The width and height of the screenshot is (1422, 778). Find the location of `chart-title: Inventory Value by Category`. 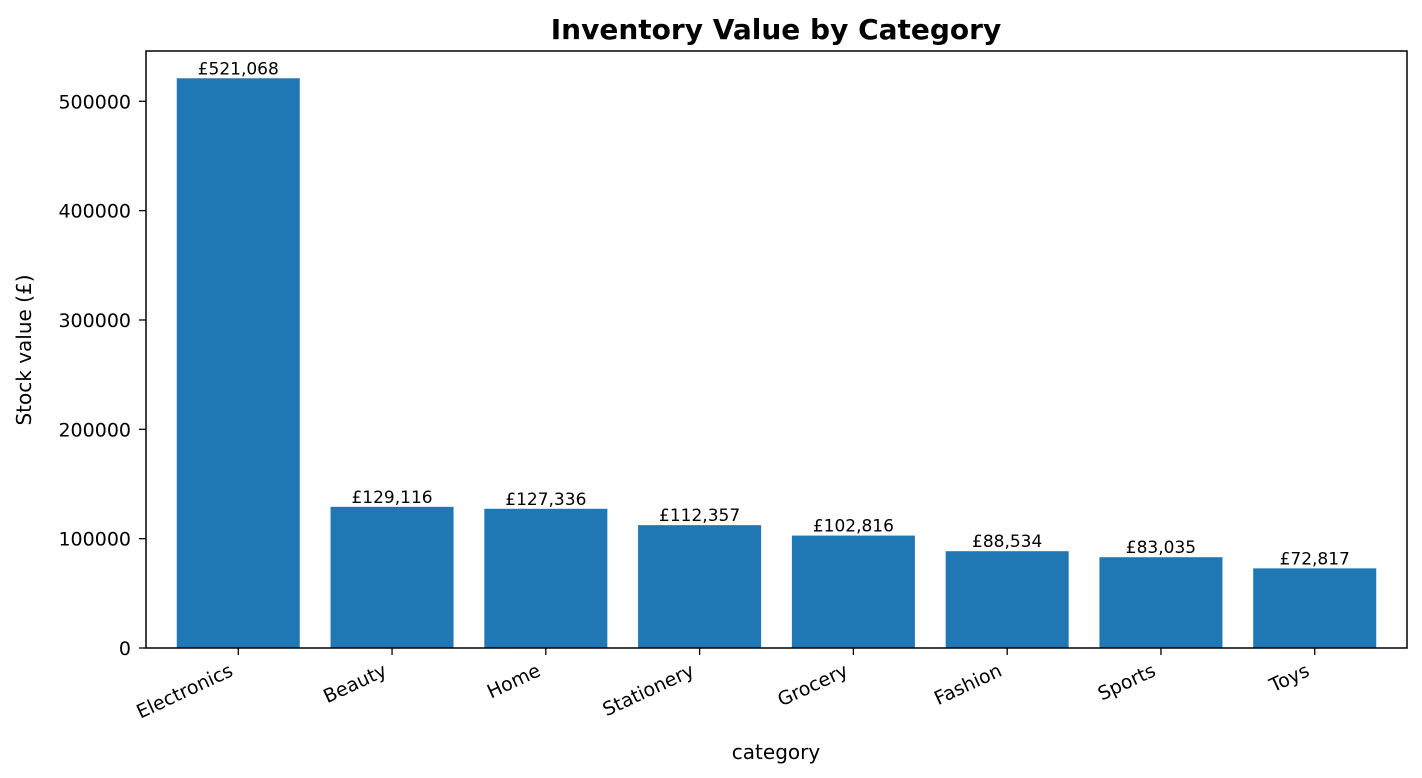

chart-title: Inventory Value by Category is located at coordinates (776, 29).